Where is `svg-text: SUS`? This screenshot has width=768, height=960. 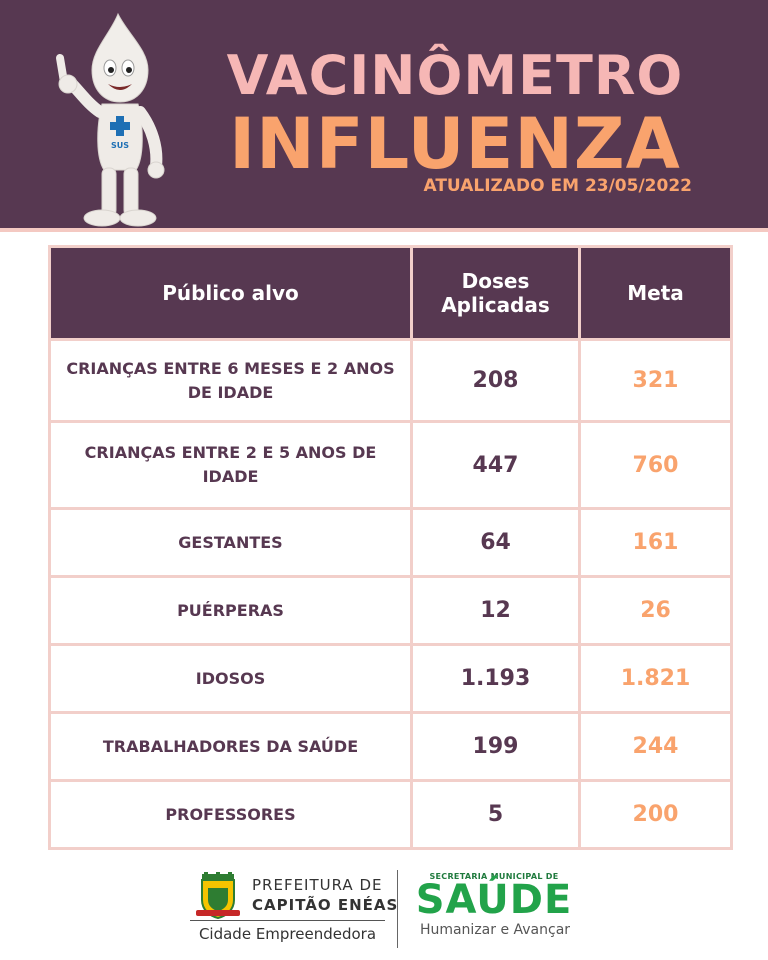
svg-text: SUS is located at coordinates (120, 145).